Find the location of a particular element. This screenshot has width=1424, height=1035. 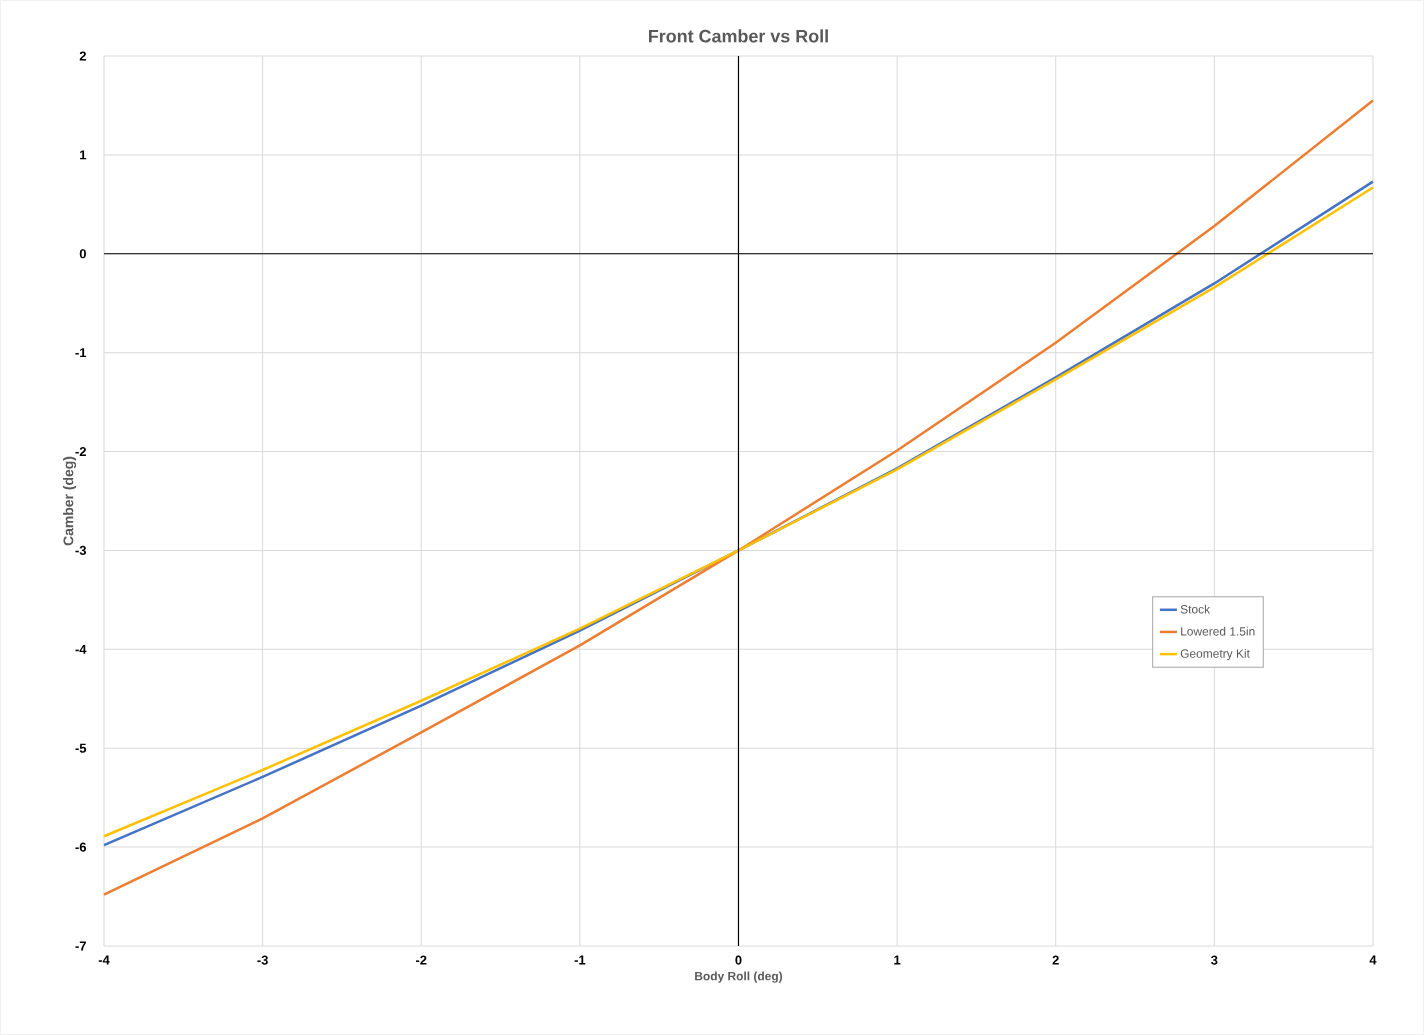

y-tick-label: -1 is located at coordinates (81, 353).